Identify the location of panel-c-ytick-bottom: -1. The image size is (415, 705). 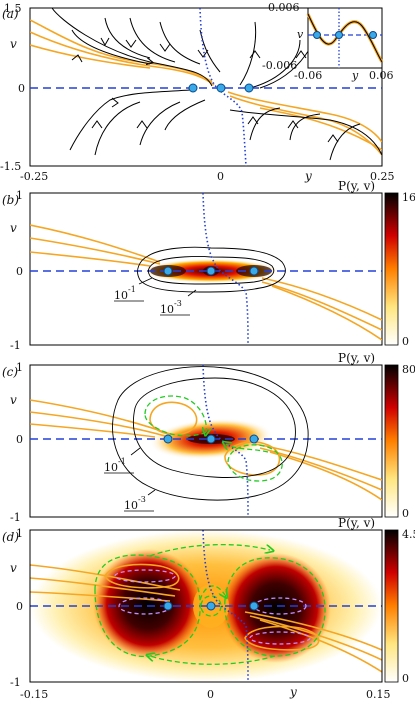
(15, 517).